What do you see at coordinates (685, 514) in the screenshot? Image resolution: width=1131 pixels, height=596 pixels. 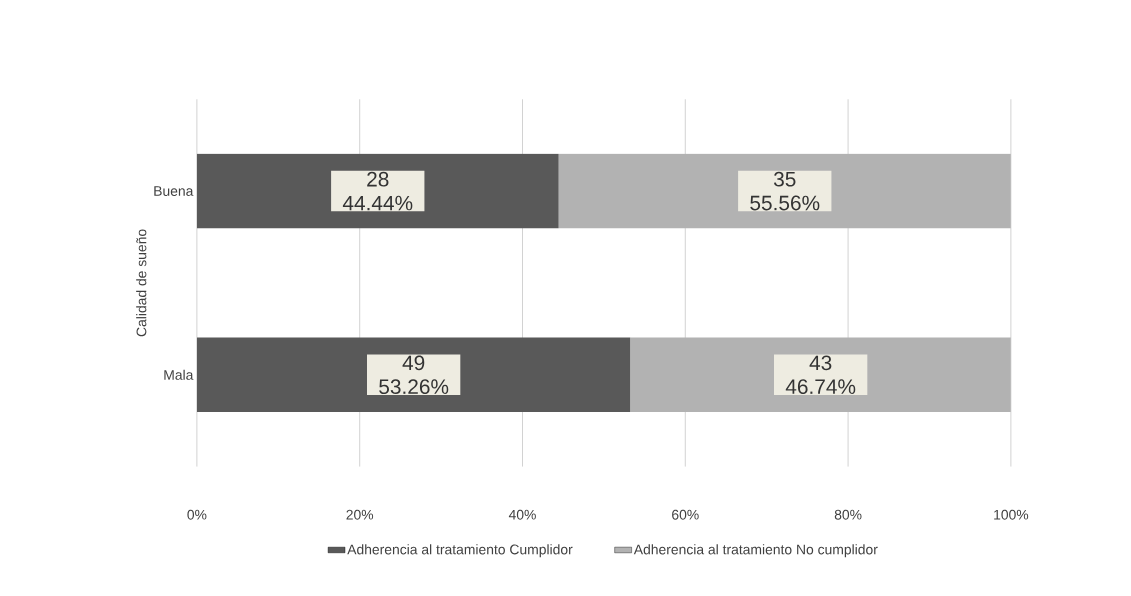 I see `x-tick-label: 60%` at bounding box center [685, 514].